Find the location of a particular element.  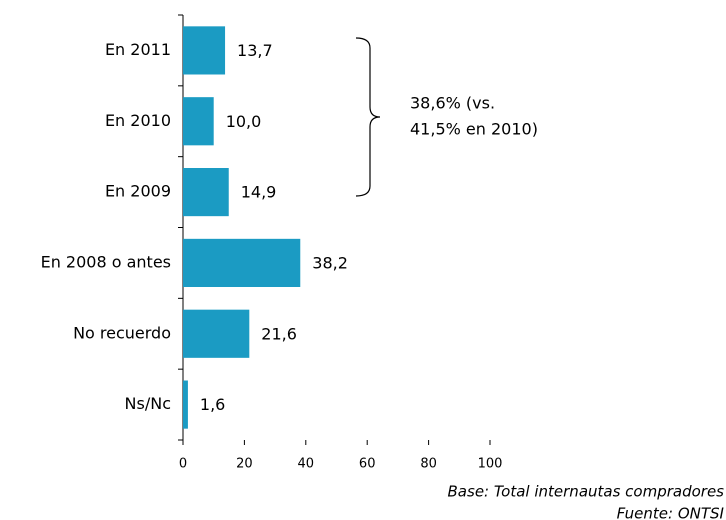

footnote: Base: Total internautas compradores is located at coordinates (586, 492).